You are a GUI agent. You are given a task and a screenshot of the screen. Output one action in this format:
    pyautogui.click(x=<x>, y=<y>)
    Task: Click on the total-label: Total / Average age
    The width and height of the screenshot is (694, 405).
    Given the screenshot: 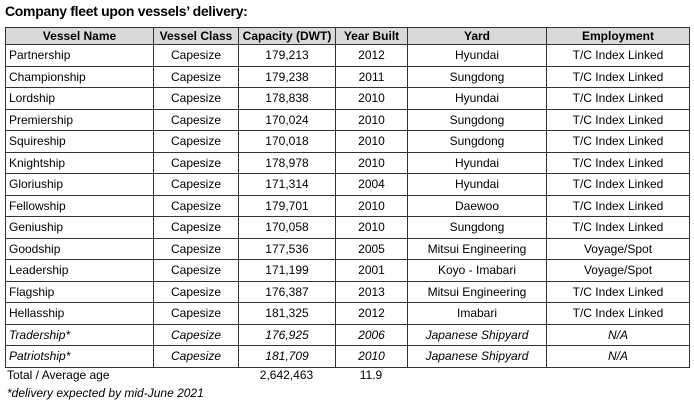 What is the action you would take?
    pyautogui.click(x=58, y=375)
    